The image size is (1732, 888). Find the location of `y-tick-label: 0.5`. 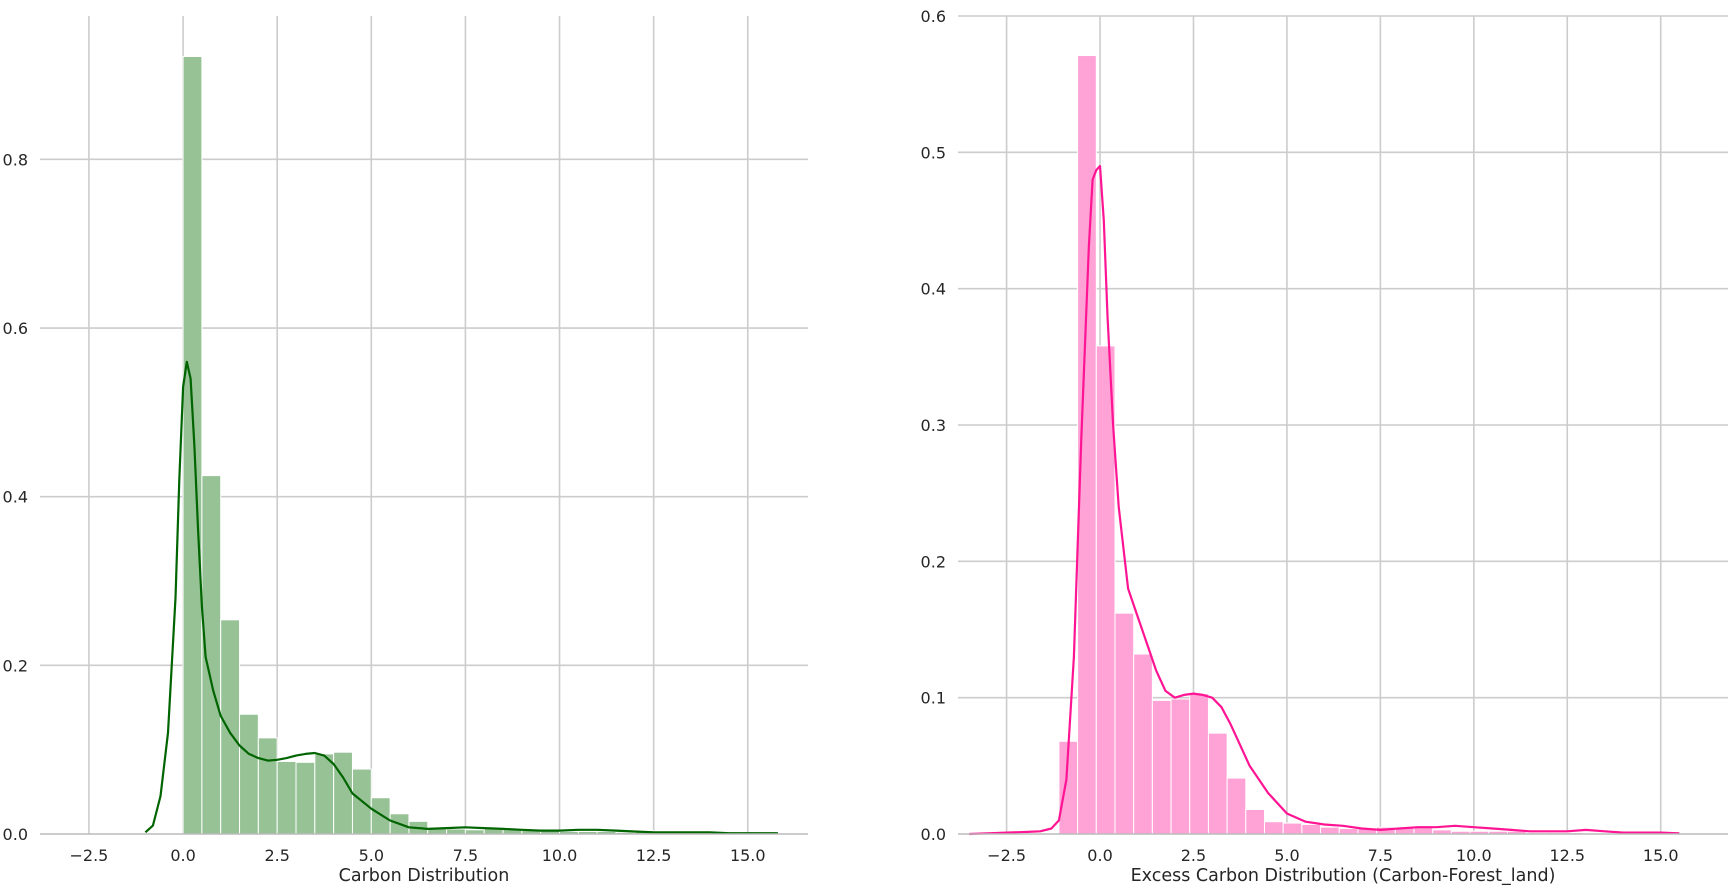

y-tick-label: 0.5 is located at coordinates (933, 152).